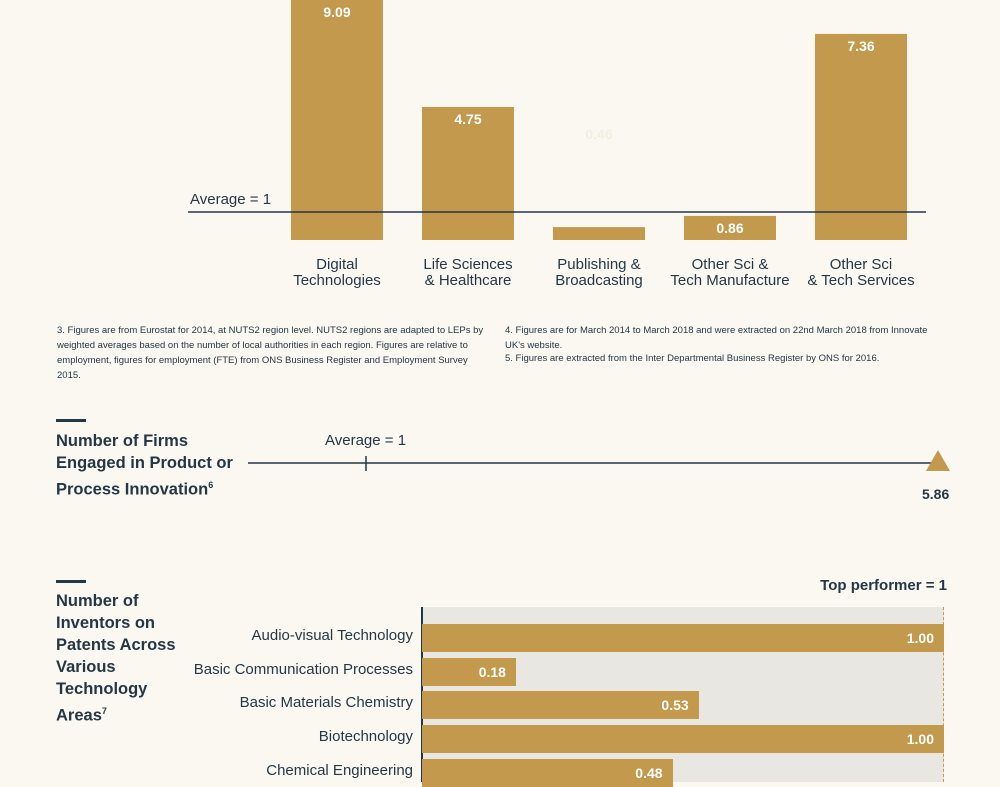  What do you see at coordinates (938, 460) in the screenshot?
I see `firms-value-marker` at bounding box center [938, 460].